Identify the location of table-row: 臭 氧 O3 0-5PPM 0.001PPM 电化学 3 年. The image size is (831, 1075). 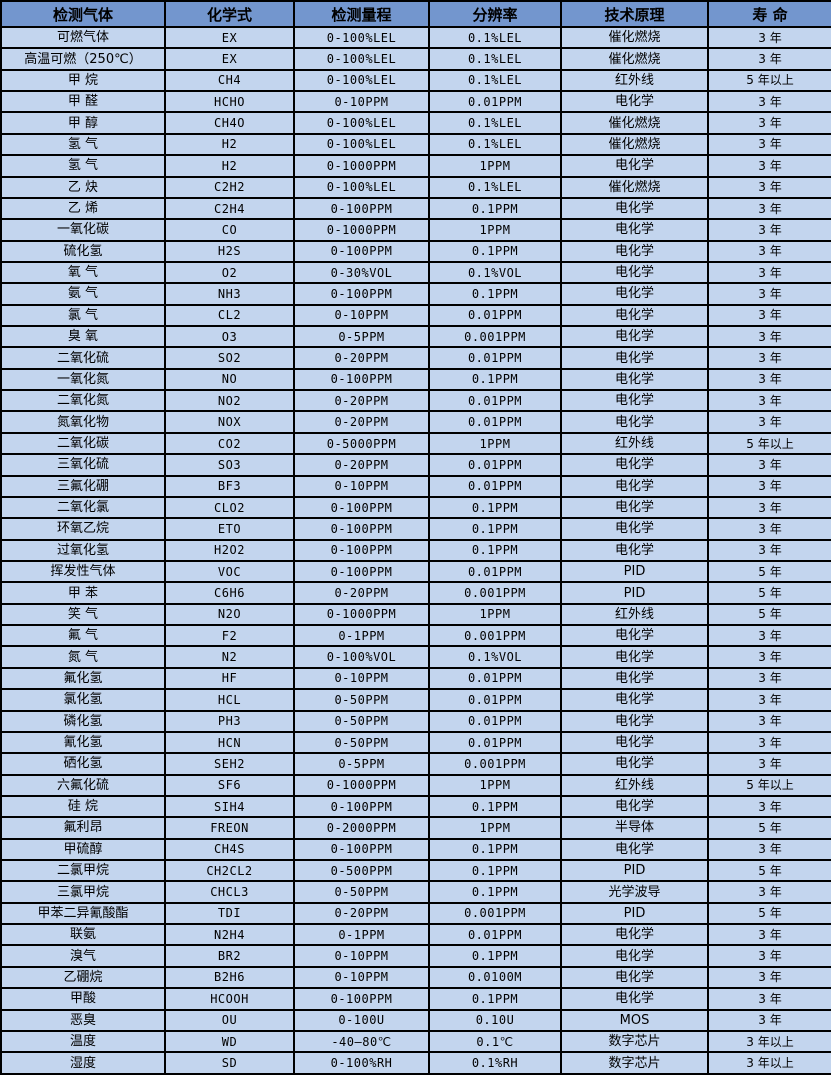
(415, 337).